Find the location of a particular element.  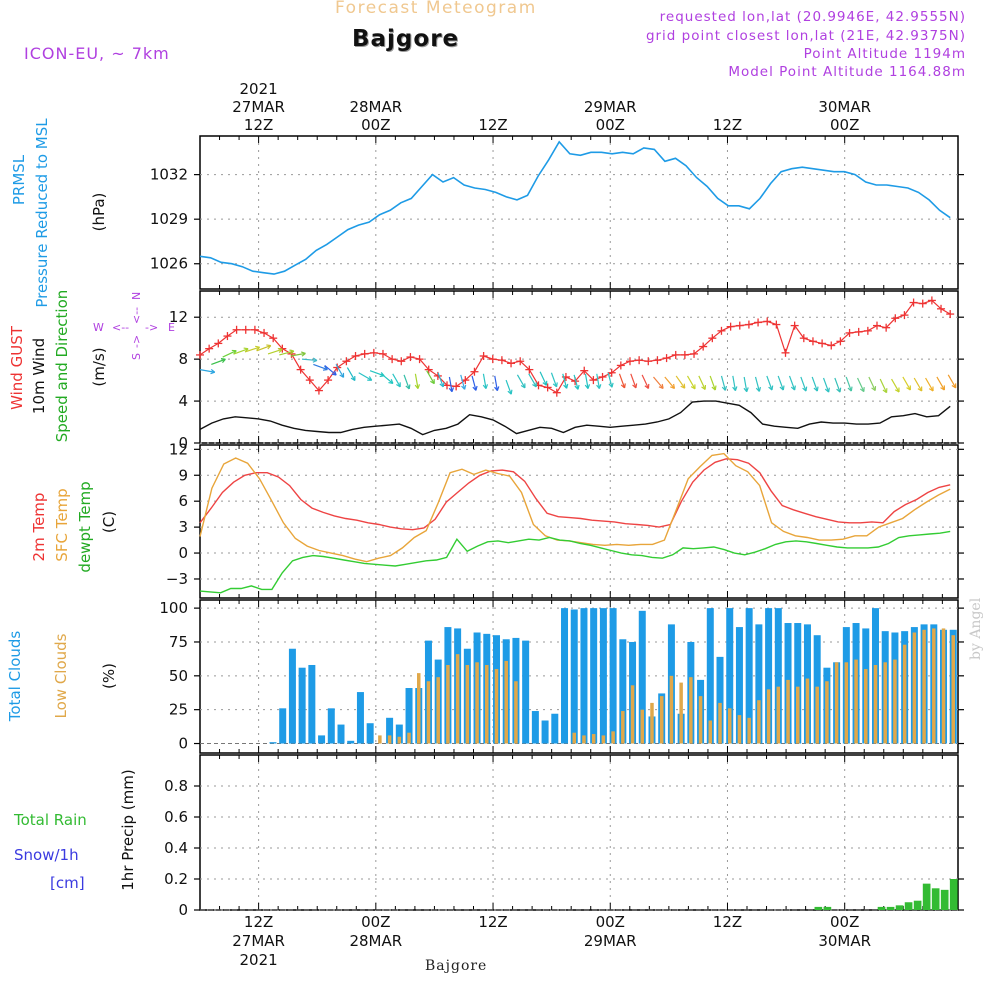

y-tick-label: 1032 is located at coordinates (169, 175).